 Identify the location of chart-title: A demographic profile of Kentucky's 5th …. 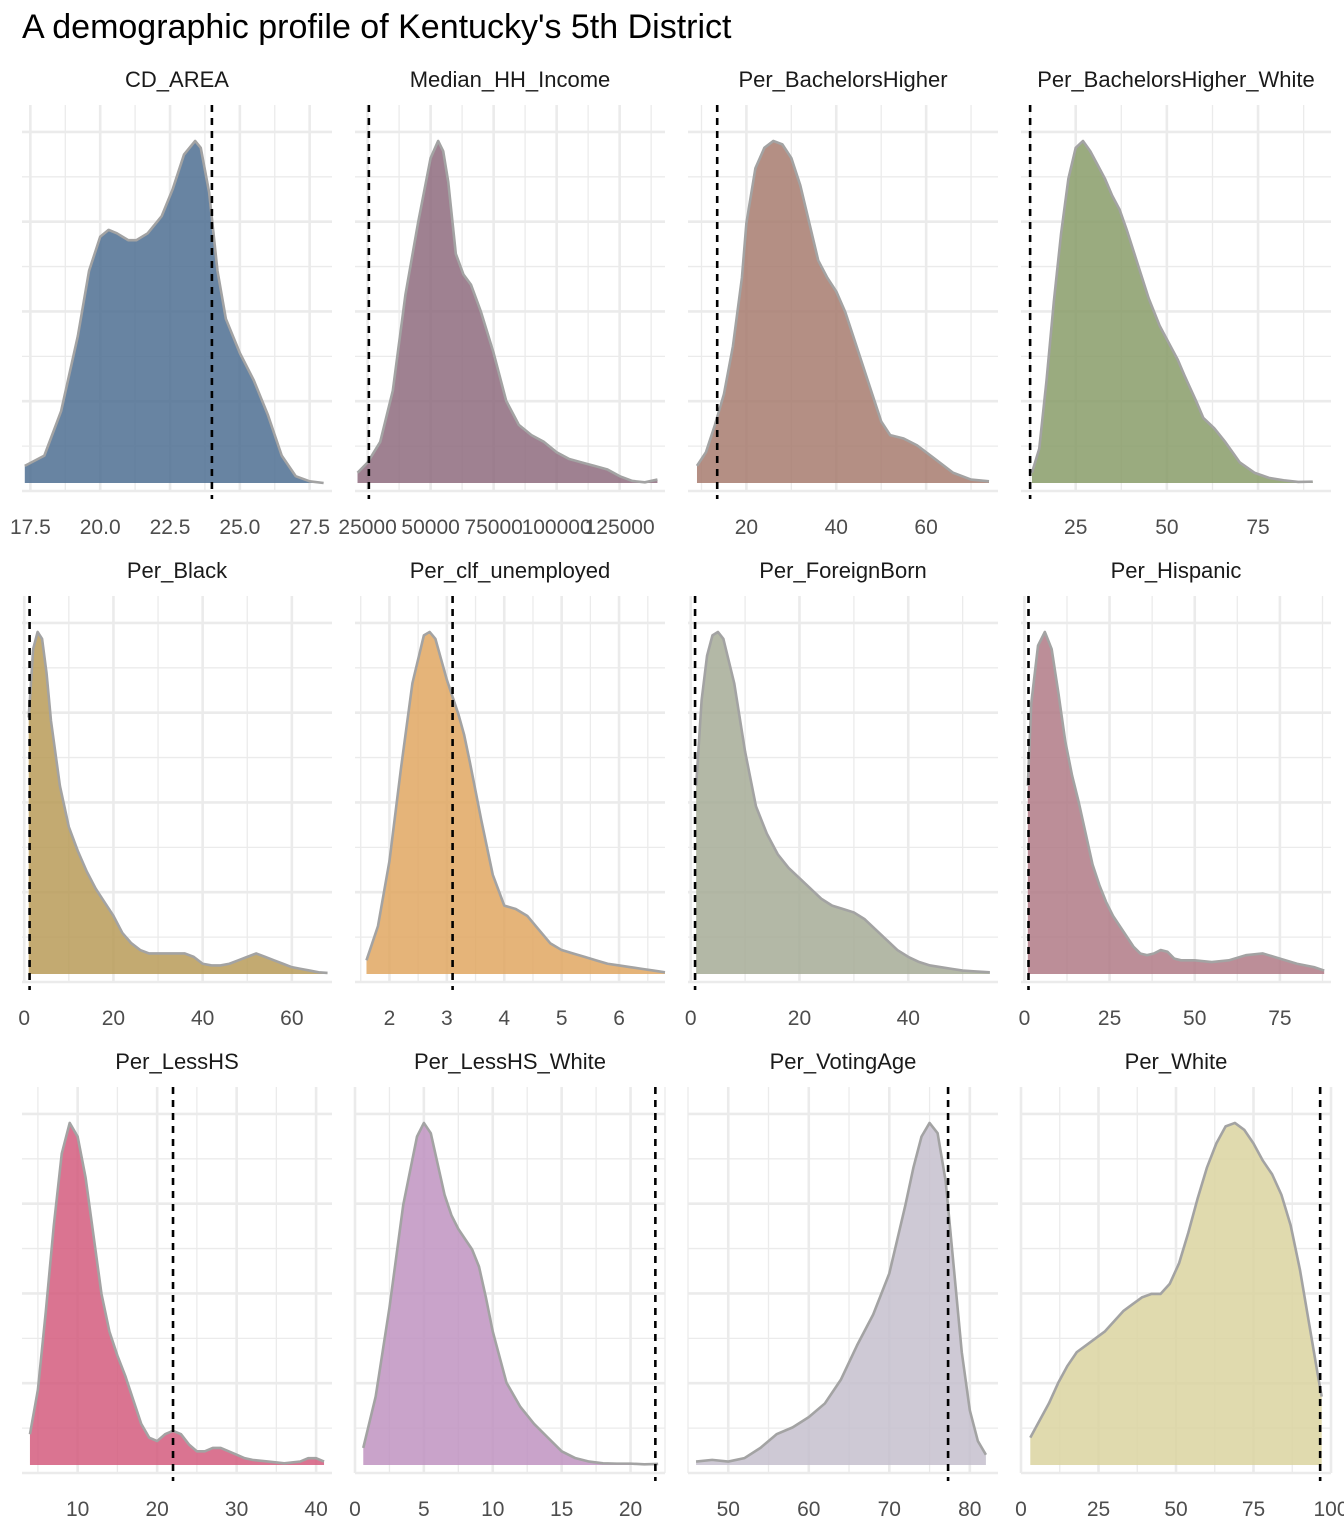
(377, 27).